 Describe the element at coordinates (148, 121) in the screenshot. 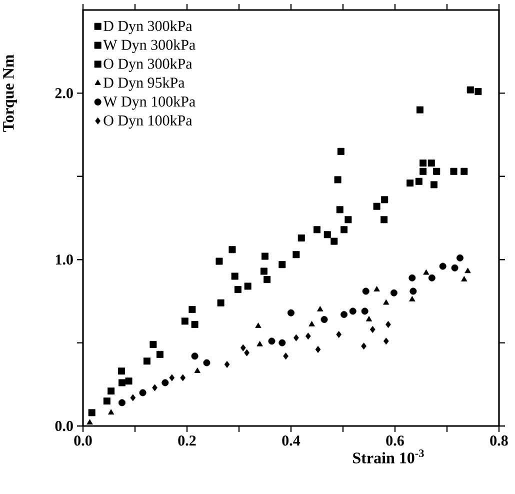

I see `legend-label: O Dyn 100kPa` at that location.